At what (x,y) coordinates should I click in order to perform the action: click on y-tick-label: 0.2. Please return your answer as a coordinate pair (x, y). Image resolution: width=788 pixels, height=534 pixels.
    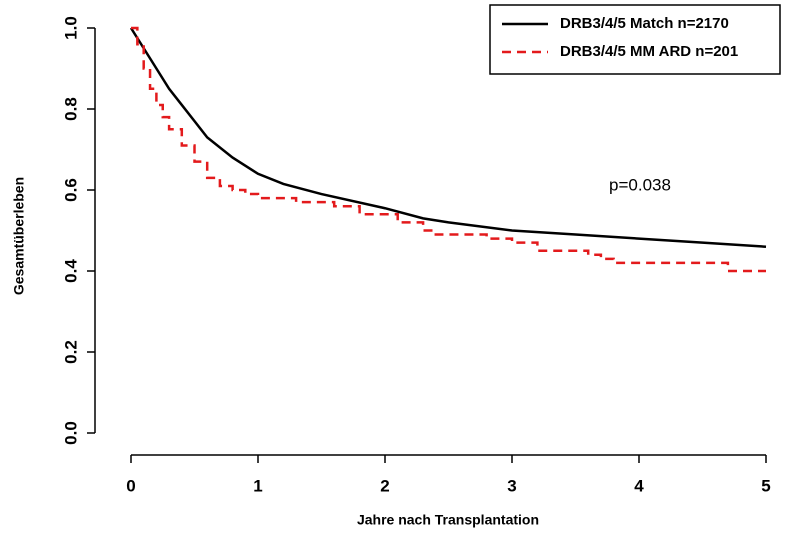
    Looking at the image, I should click on (70, 352).